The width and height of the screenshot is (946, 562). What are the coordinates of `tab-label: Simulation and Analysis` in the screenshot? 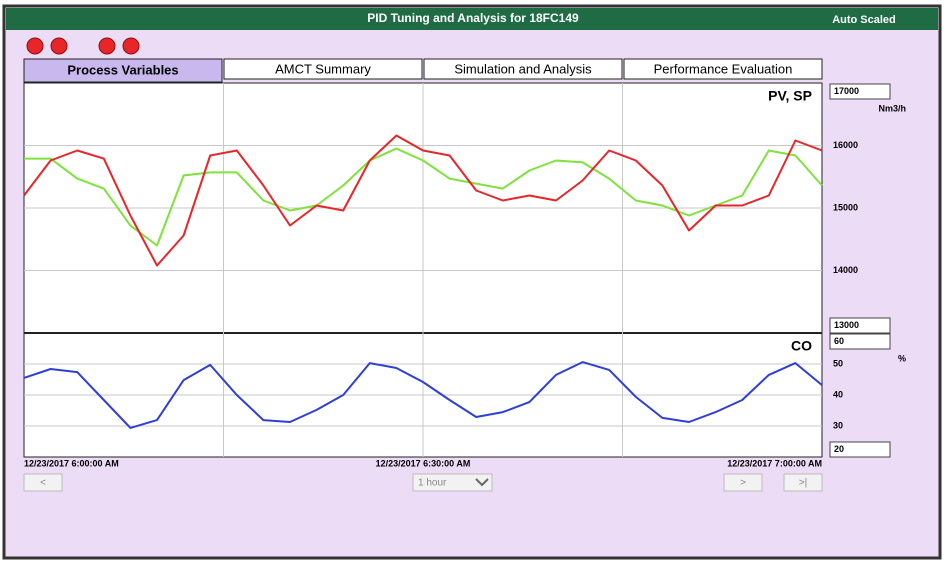 It's located at (523, 68).